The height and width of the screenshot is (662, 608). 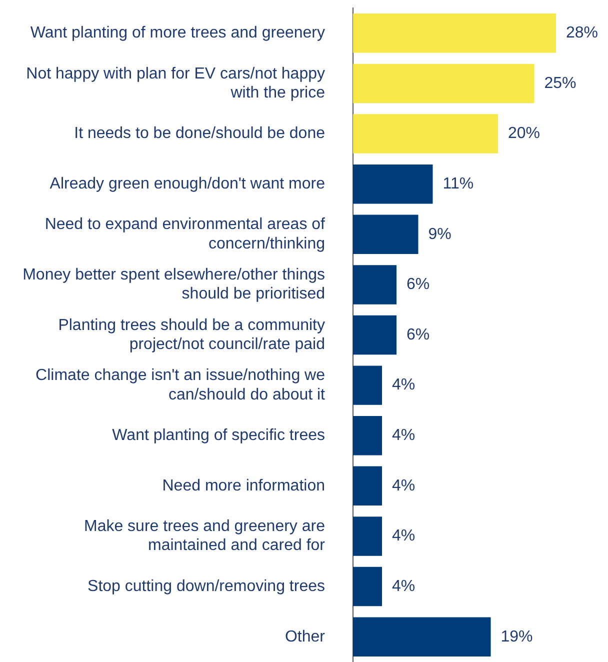 What do you see at coordinates (516, 637) in the screenshot?
I see `data-label: 19%` at bounding box center [516, 637].